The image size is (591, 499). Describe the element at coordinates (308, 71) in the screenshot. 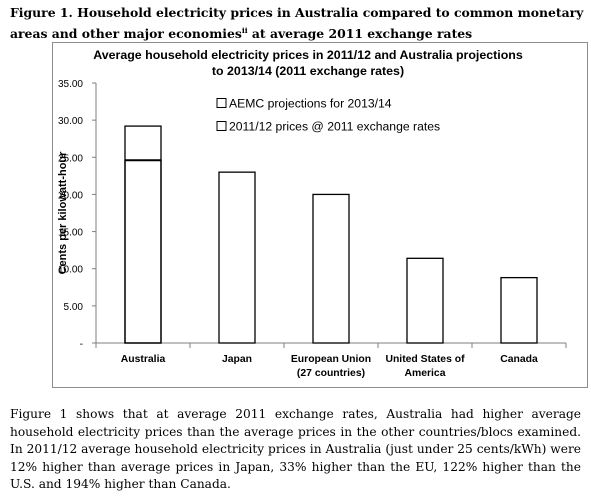

I see `chart-title-line2: to 2013/14 (2011 exchange rates)` at that location.